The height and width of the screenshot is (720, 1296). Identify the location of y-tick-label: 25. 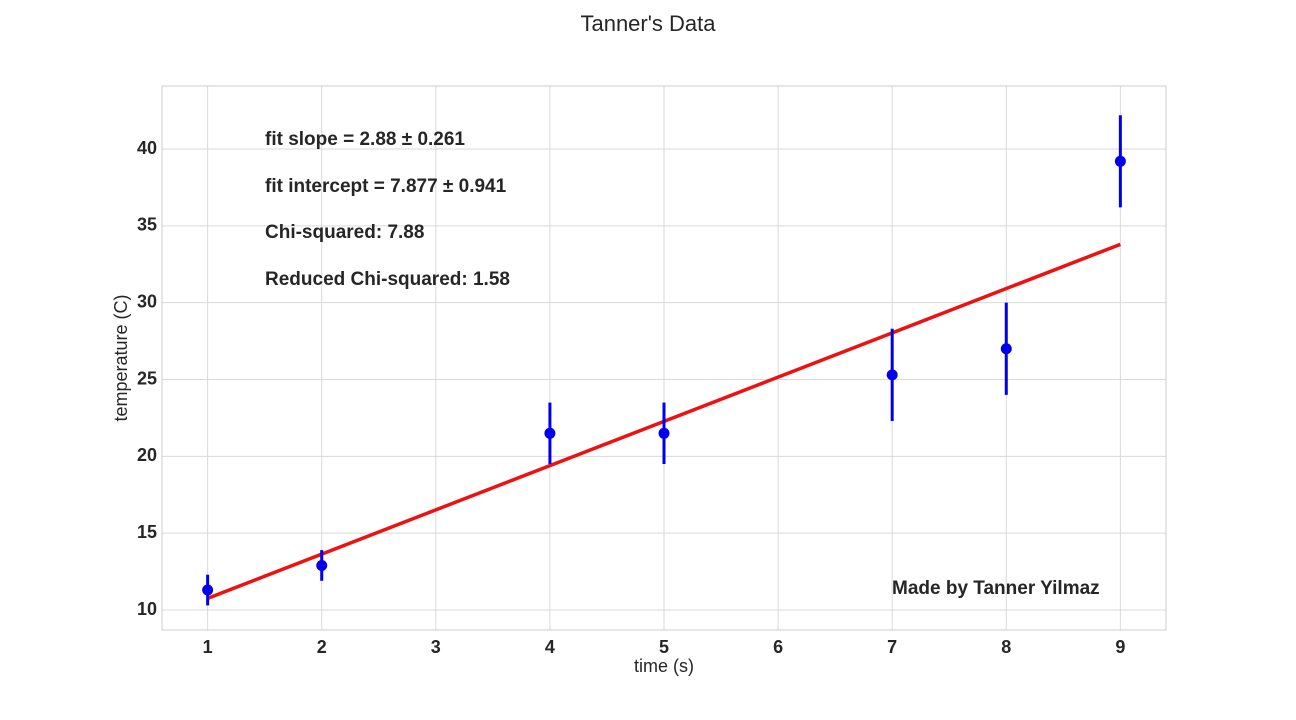
(147, 378).